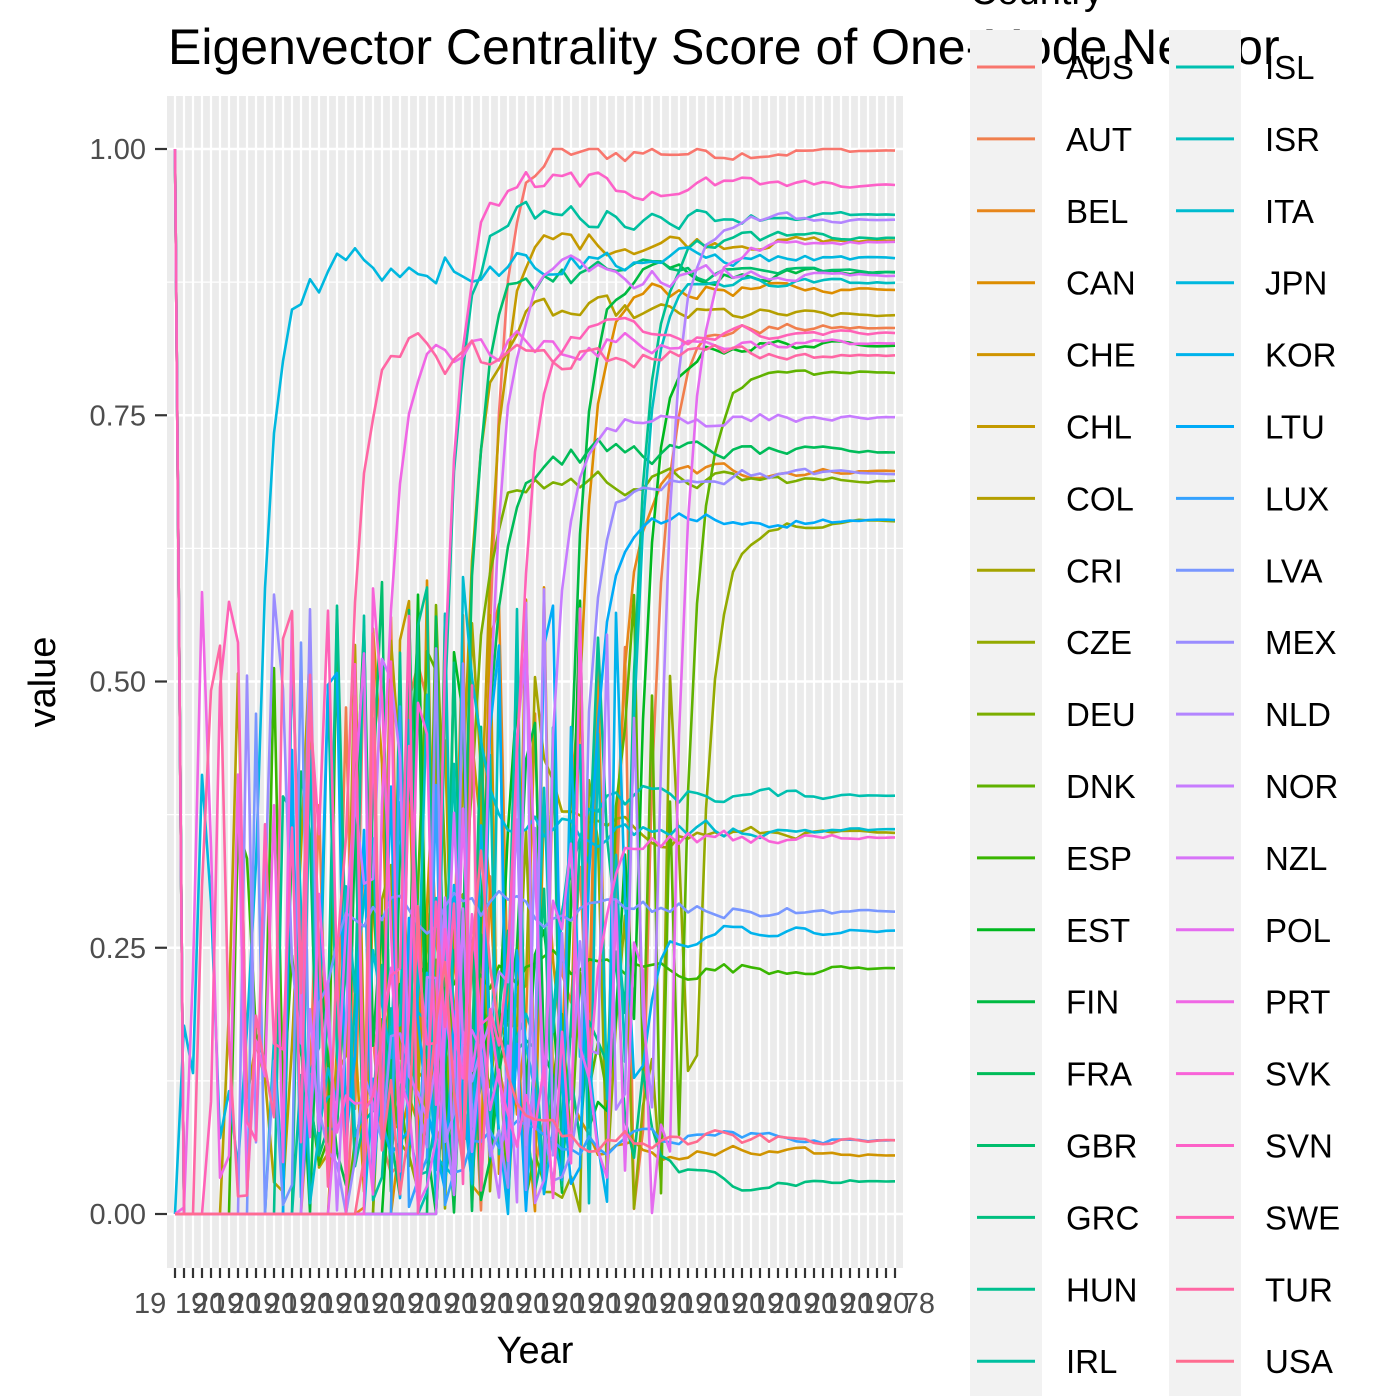 This screenshot has width=1393, height=1396. Describe the element at coordinates (1299, 1289) in the screenshot. I see `legend-label-tur: TUR` at that location.